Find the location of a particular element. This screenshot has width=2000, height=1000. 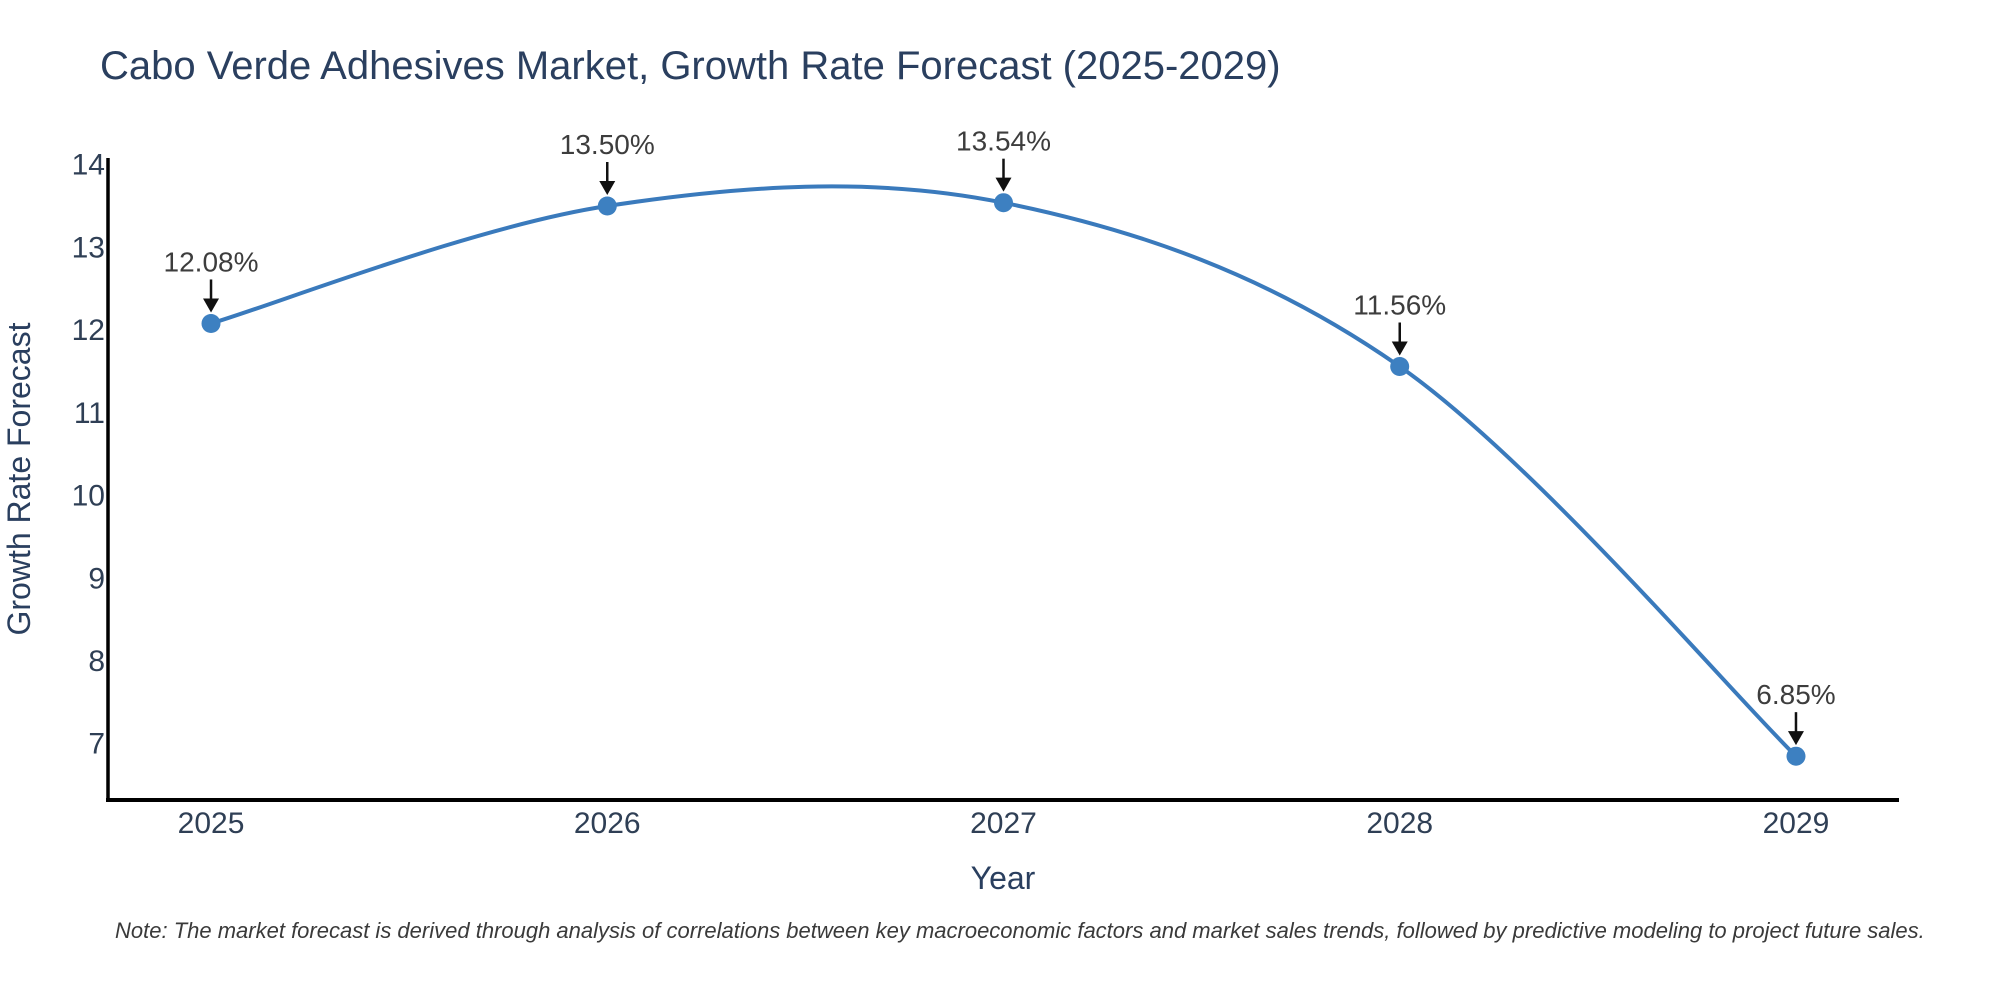

annotation-label-2028: 11.56% is located at coordinates (1399, 304).